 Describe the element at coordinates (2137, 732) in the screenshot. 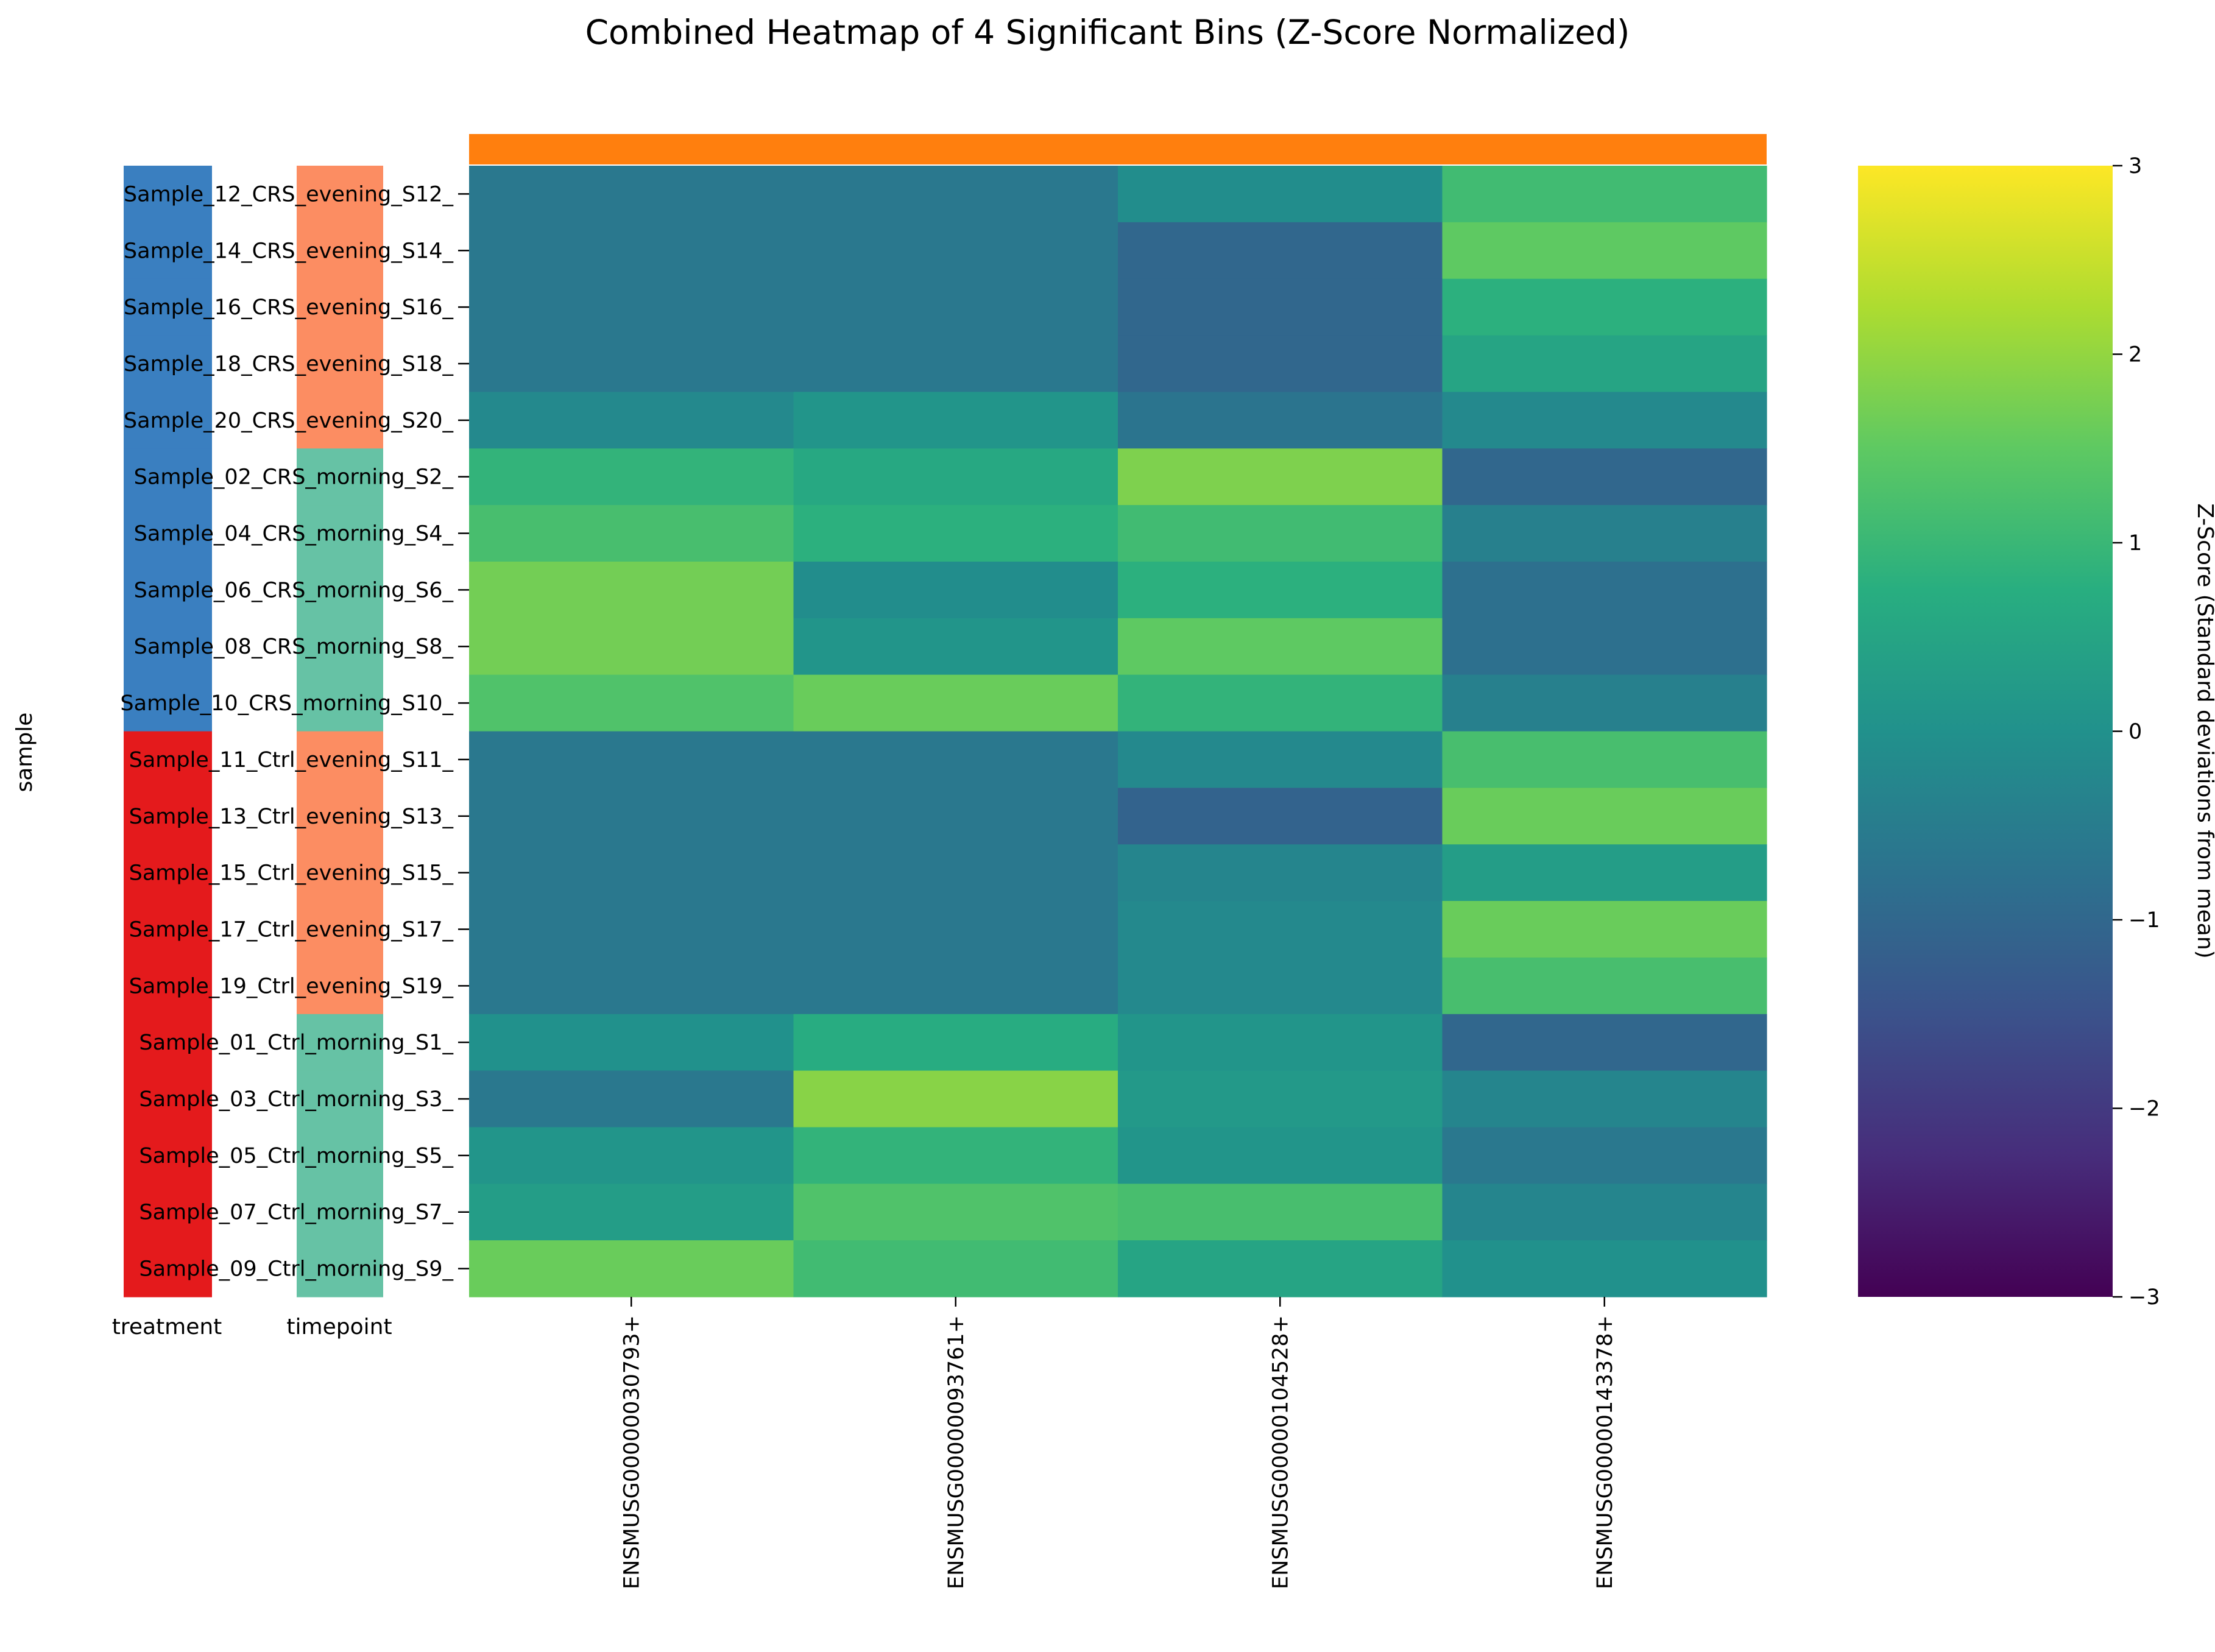

I see `colorbar-ticks: −3 −2 −1 0 1 2 3` at that location.